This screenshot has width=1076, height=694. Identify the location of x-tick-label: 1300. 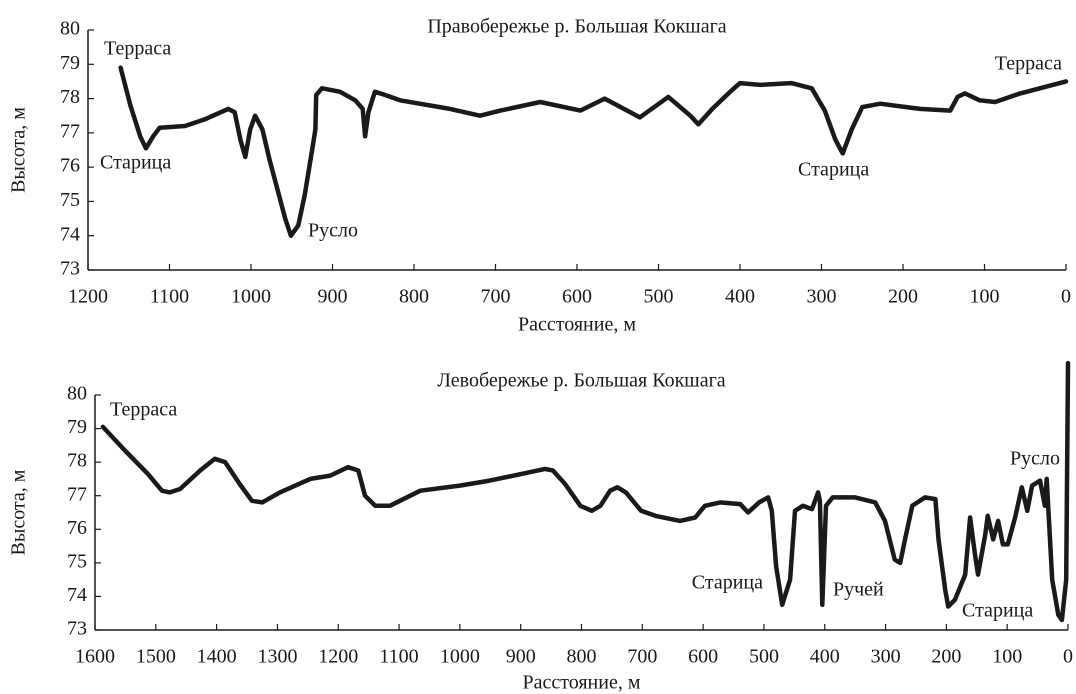
(277, 657).